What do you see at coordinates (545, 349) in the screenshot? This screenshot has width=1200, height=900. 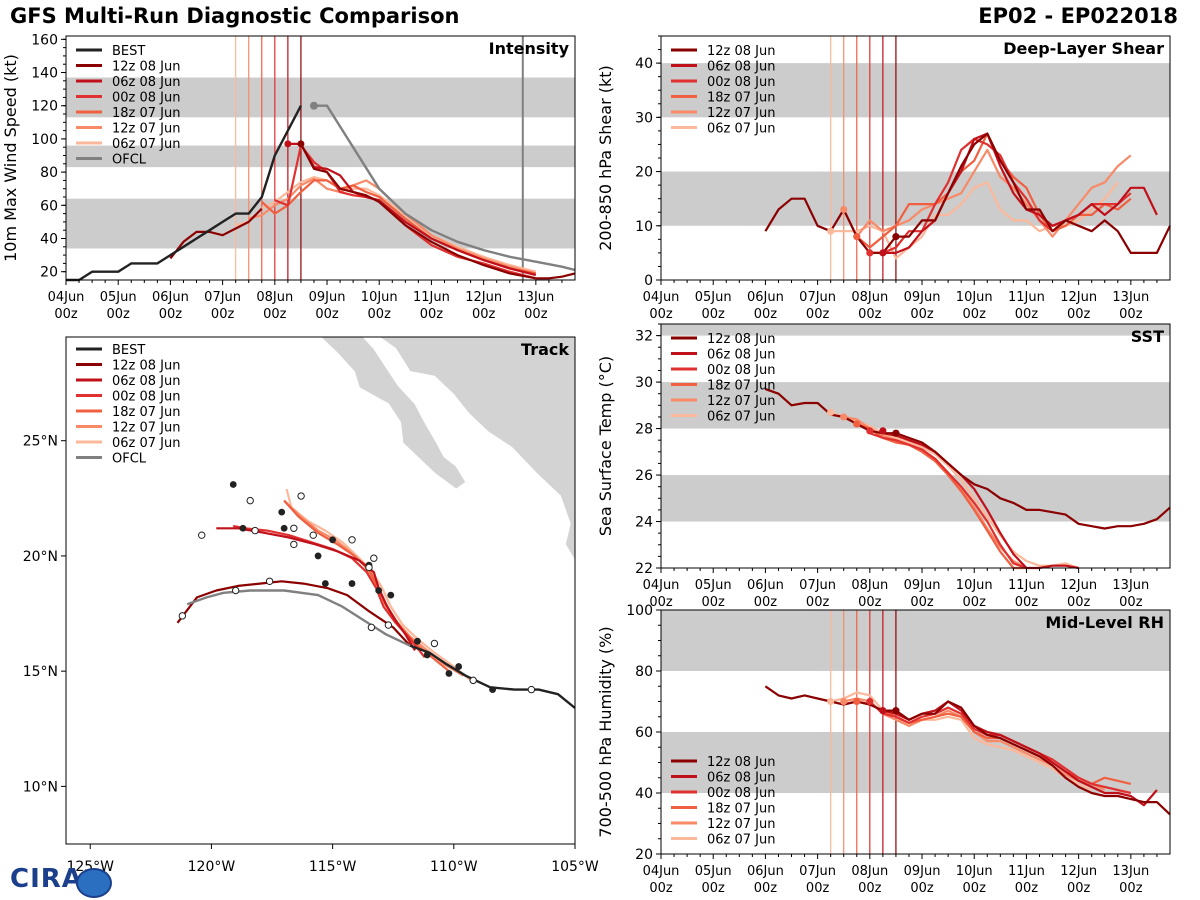 I see `track-title: Track` at bounding box center [545, 349].